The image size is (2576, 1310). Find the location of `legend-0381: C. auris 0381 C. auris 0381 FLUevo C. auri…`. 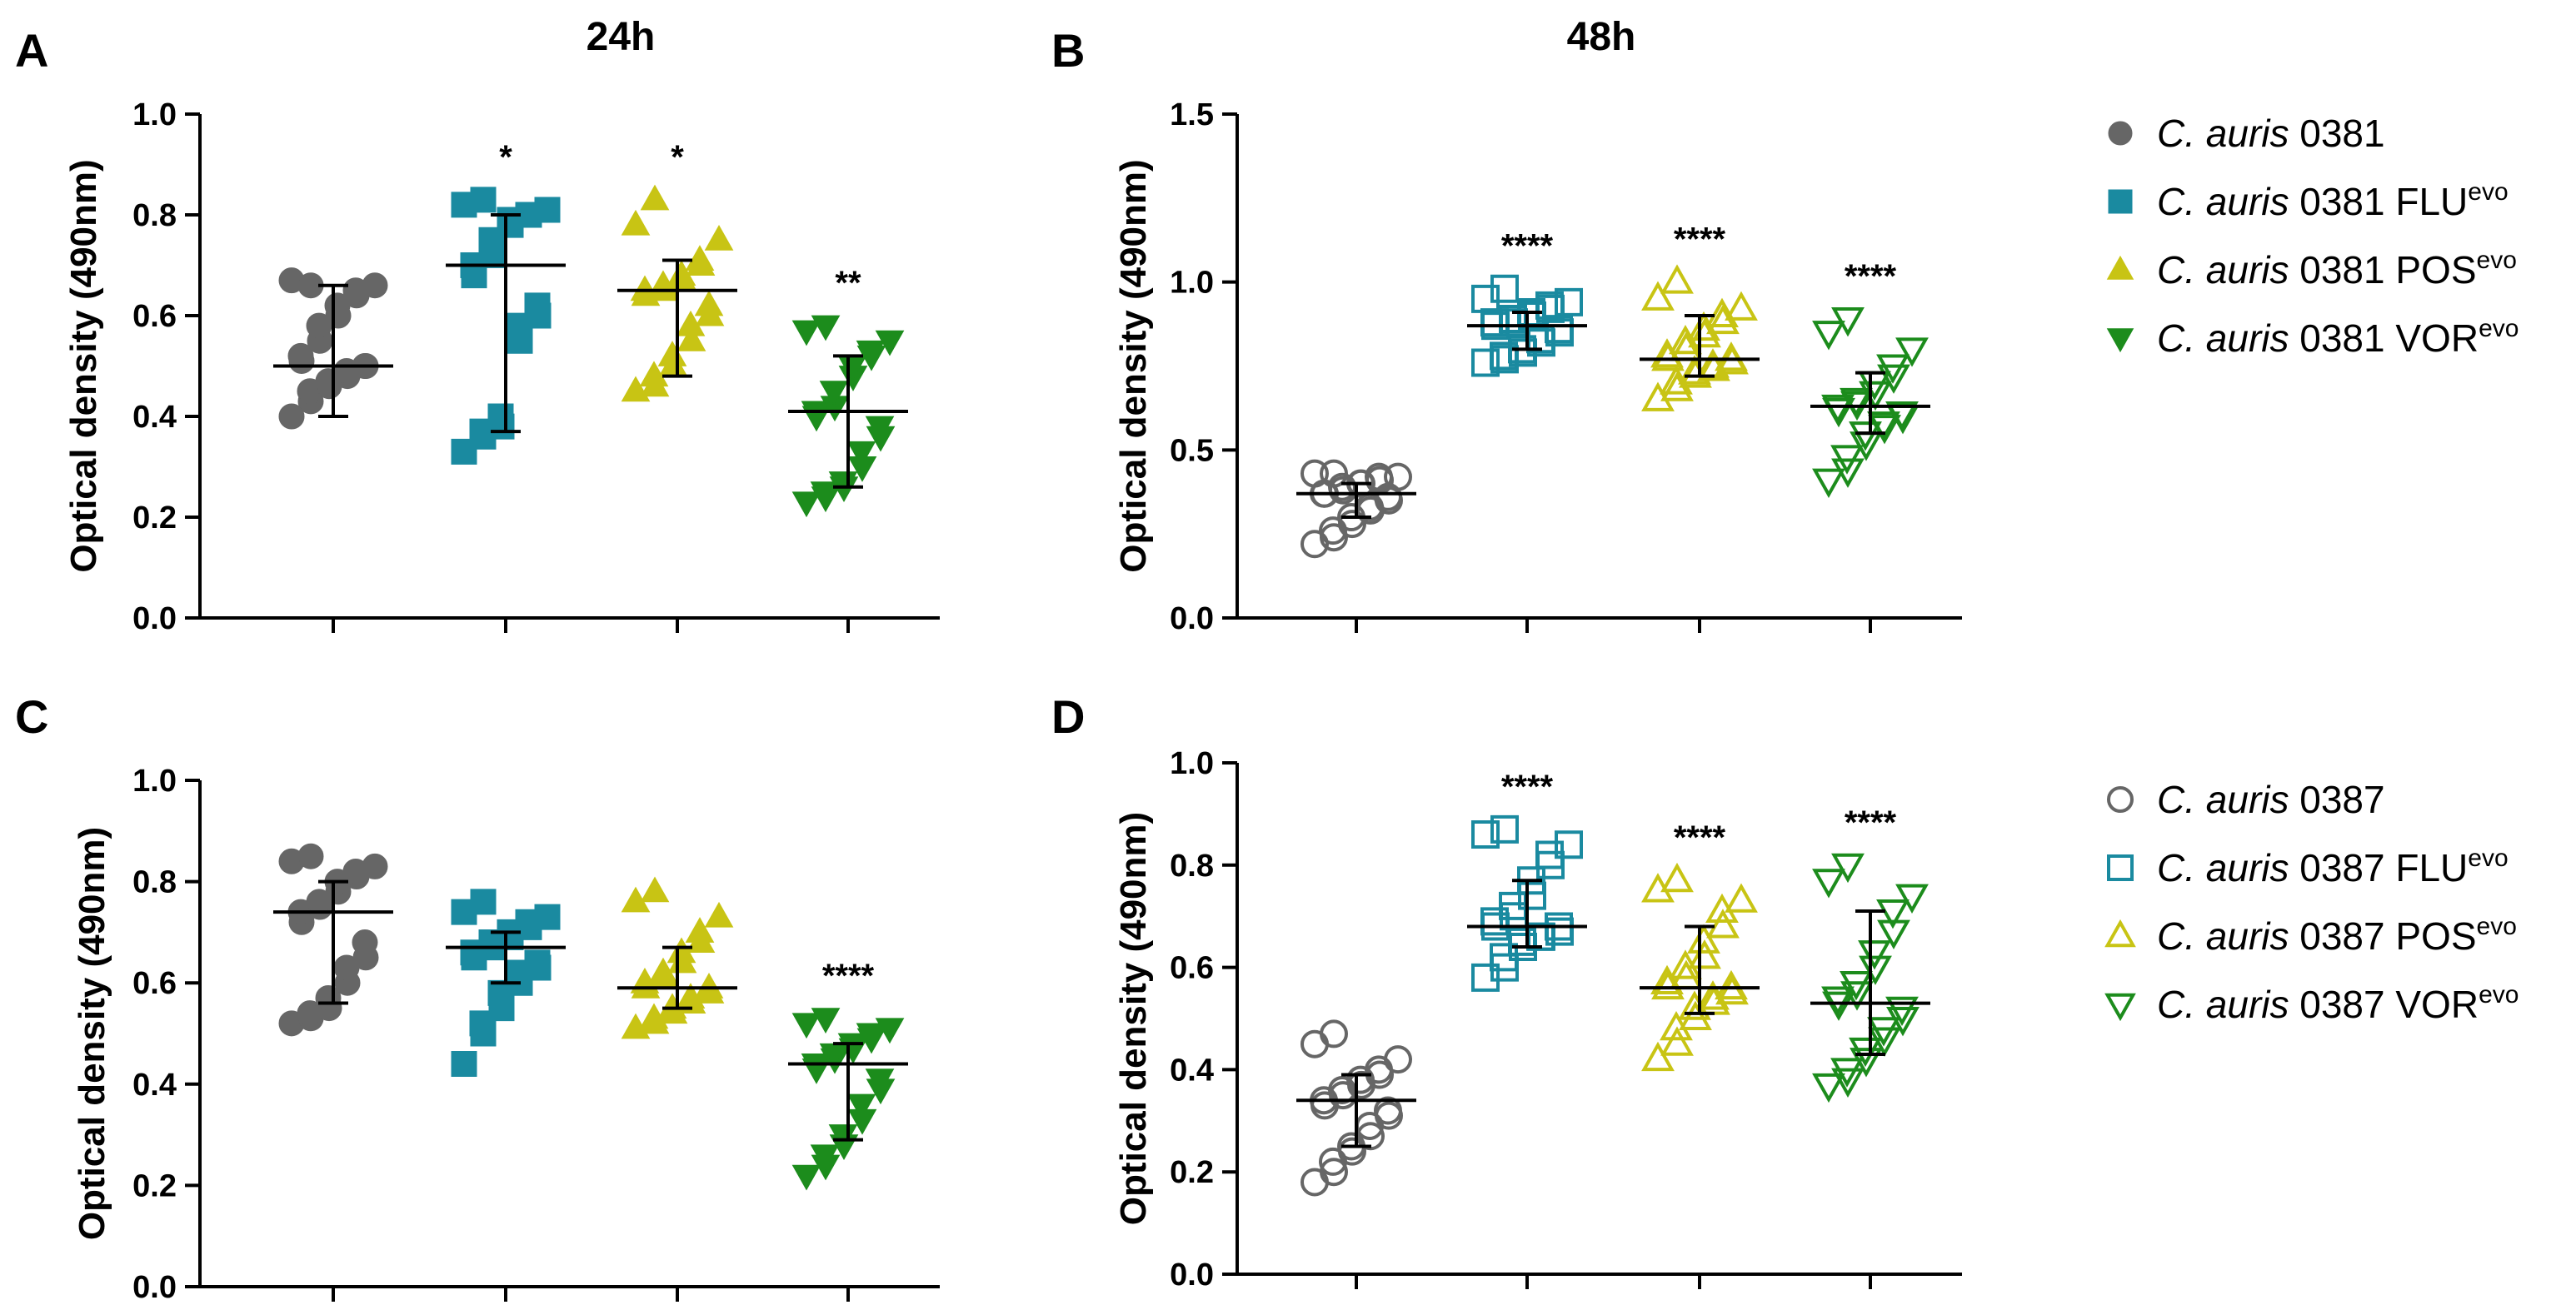

legend-0381: C. auris 0381 C. auris 0381 FLUevo C. auri… is located at coordinates (2312, 236).